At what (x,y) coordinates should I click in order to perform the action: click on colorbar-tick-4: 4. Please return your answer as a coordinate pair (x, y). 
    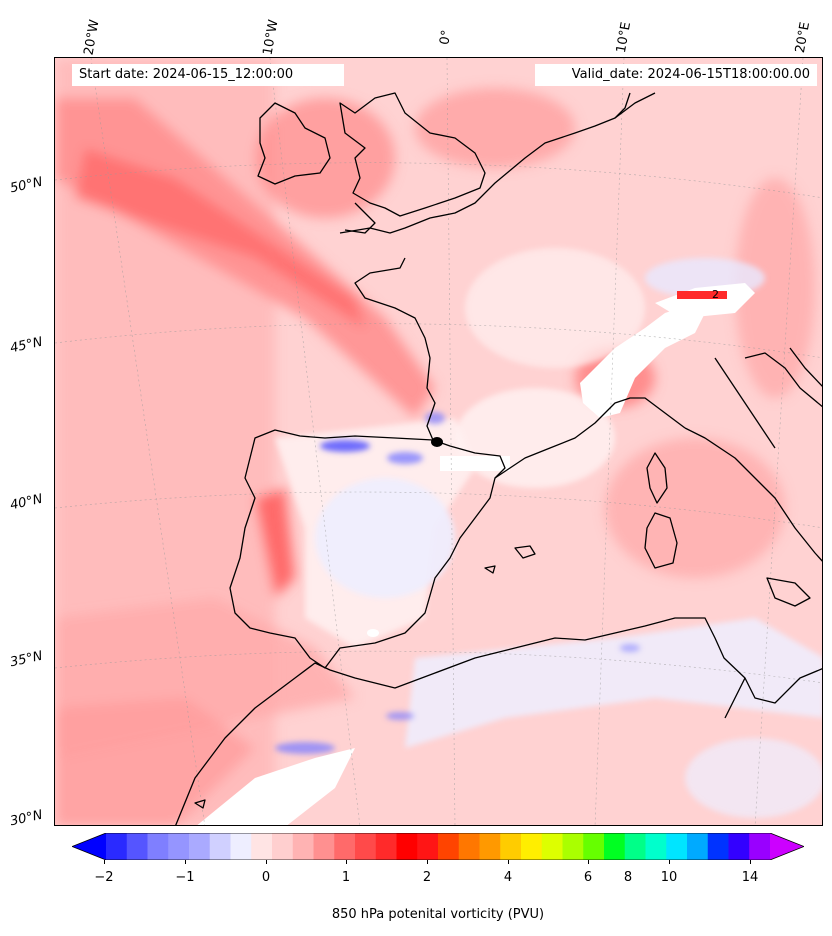
    Looking at the image, I should click on (508, 877).